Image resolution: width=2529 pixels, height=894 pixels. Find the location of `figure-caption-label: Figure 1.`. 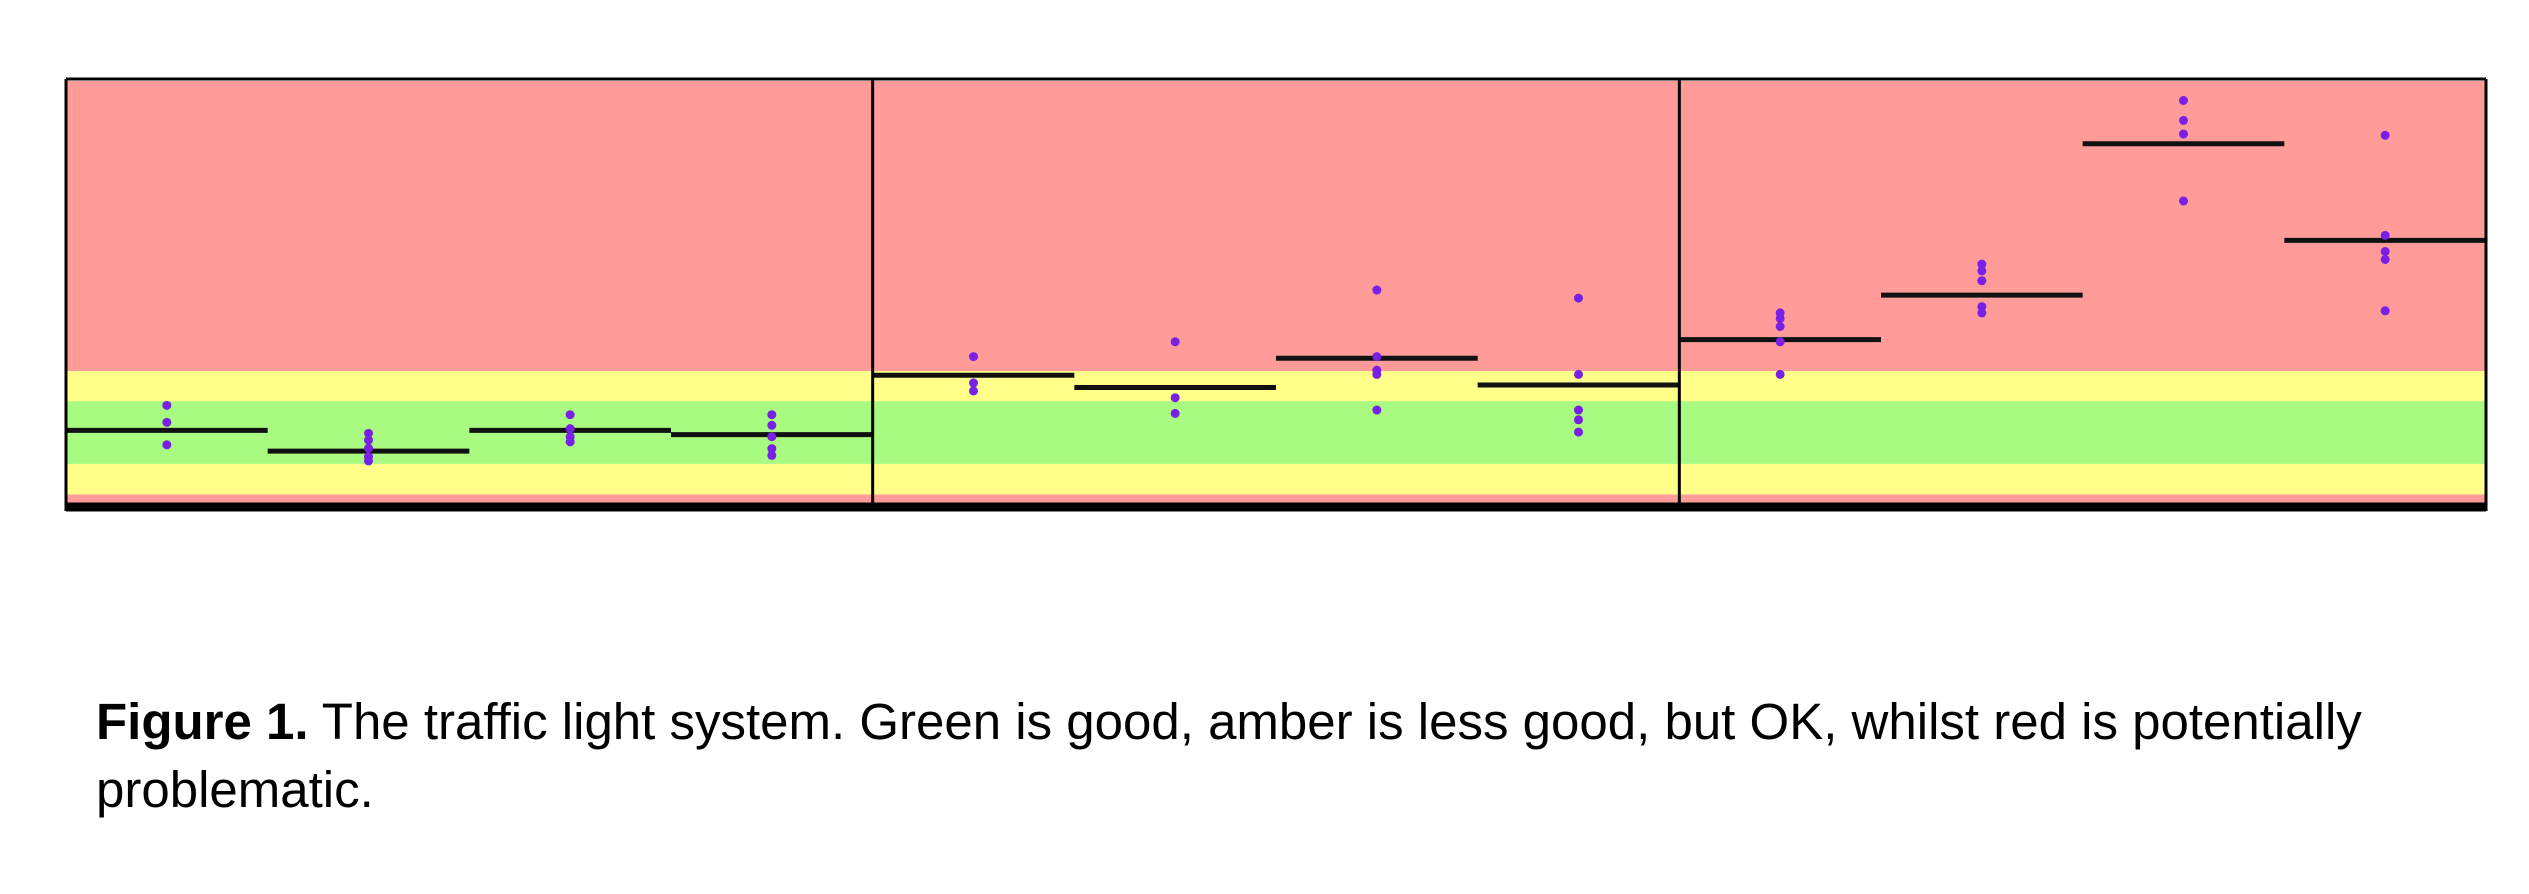

figure-caption-label: Figure 1. is located at coordinates (202, 721).